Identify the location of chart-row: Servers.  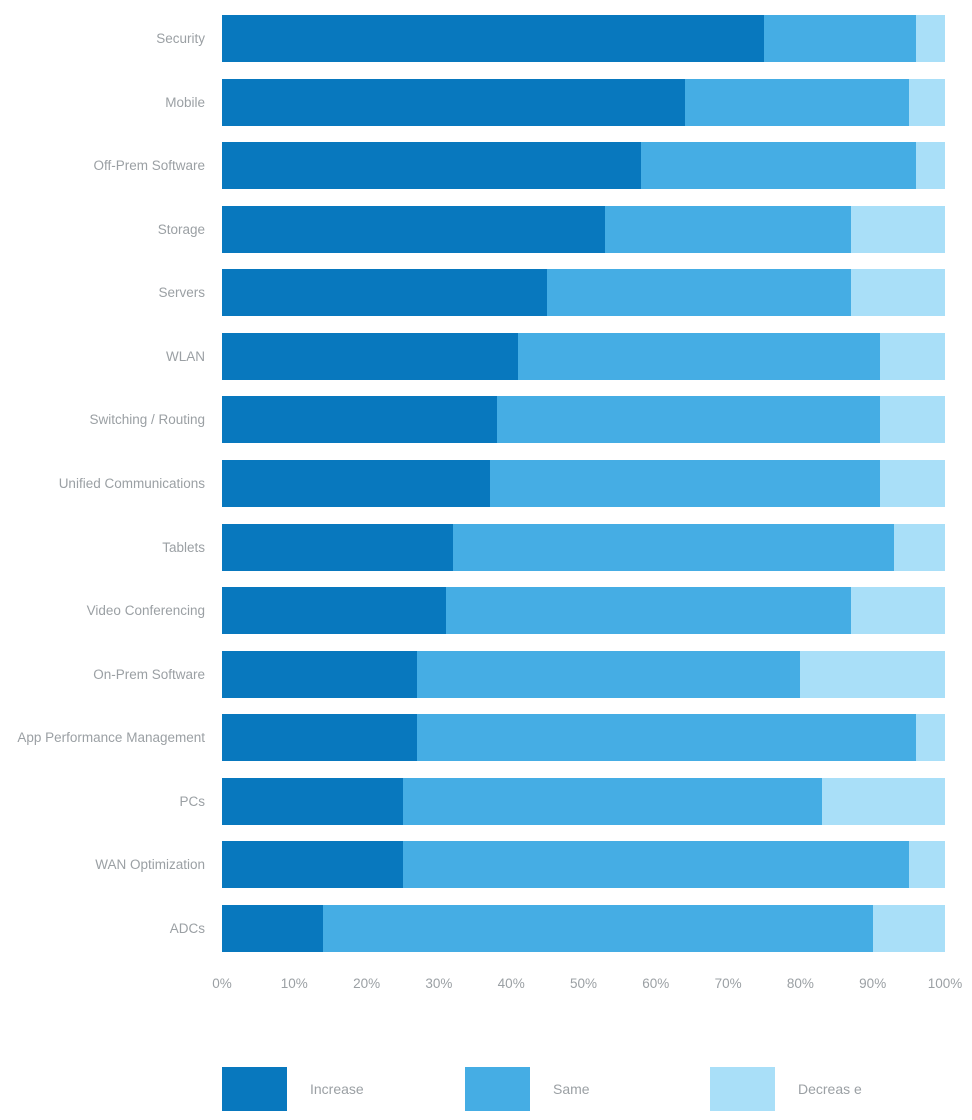
(472, 293).